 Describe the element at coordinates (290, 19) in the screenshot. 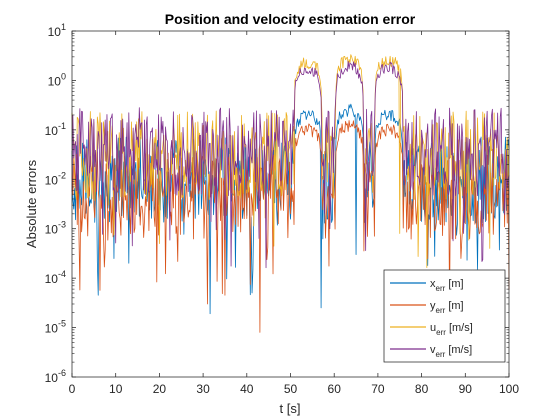

I see `chart-title: Position and velocity estimation error` at that location.